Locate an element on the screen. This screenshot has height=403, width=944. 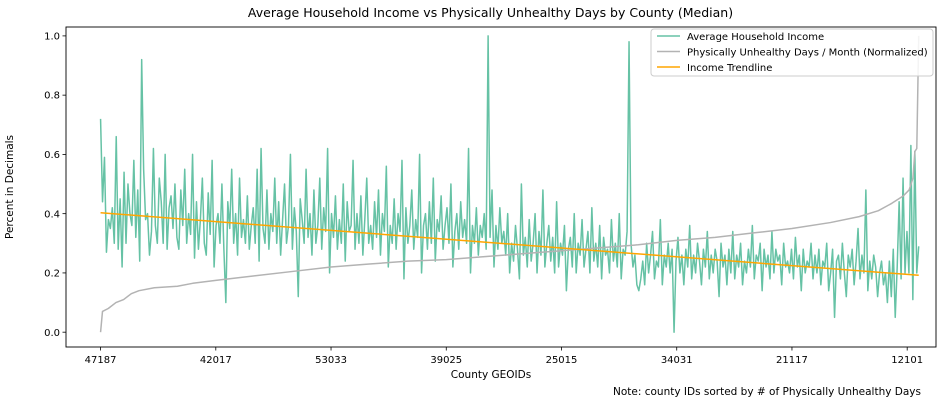
y-tick-label: 0.6 is located at coordinates (52, 155).